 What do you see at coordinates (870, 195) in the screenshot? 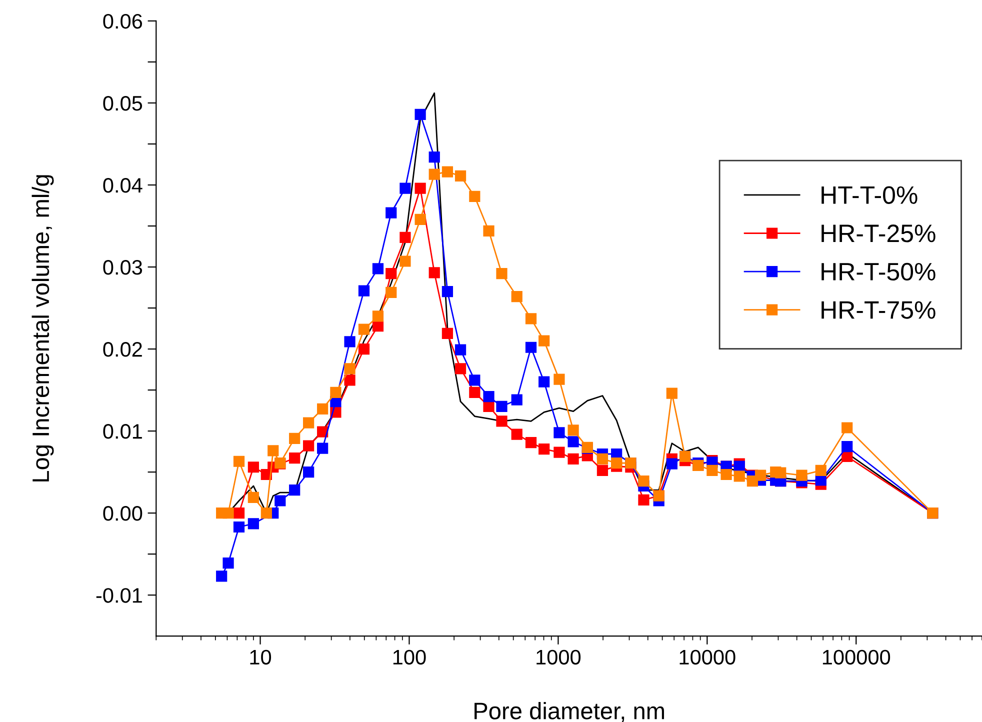
I see `legend-label: HT-T-0%` at bounding box center [870, 195].